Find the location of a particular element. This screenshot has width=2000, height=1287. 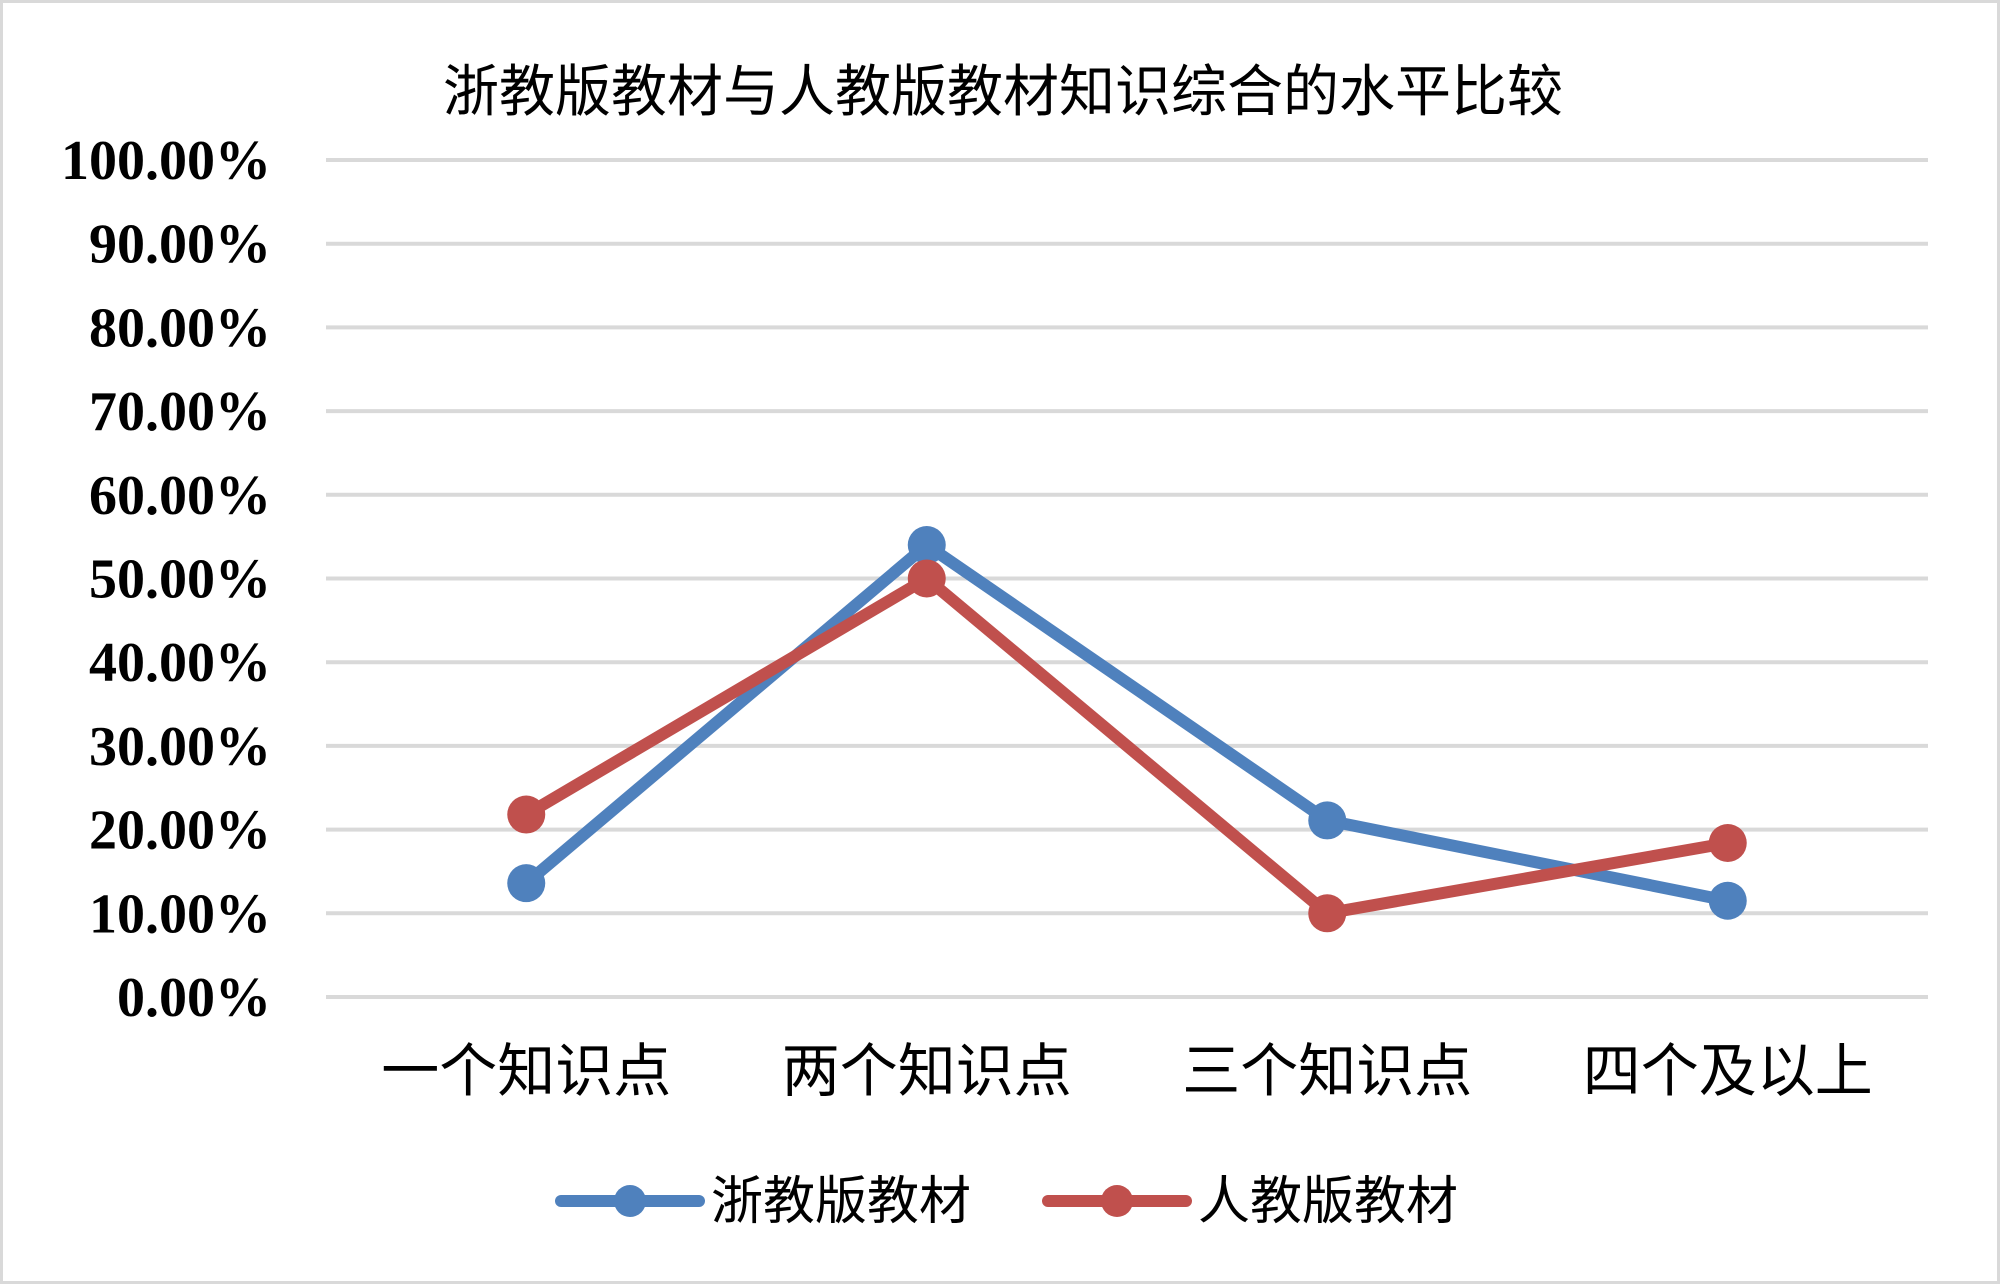

legend-item: 浙教版教材 is located at coordinates (763, 1202).